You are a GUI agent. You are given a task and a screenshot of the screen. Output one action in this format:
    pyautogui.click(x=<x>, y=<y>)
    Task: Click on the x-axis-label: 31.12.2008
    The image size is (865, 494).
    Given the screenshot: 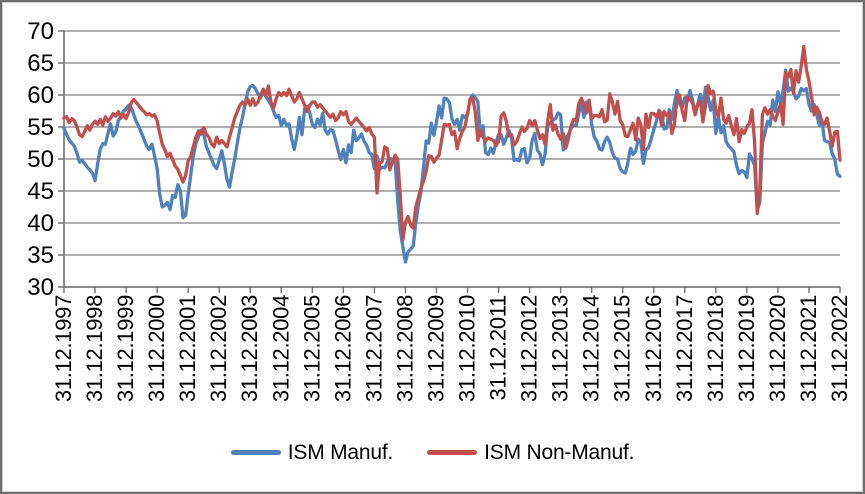 What is the action you would take?
    pyautogui.click(x=404, y=348)
    